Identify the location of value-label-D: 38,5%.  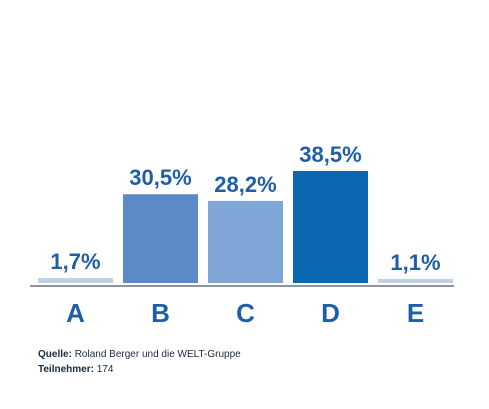
(330, 154).